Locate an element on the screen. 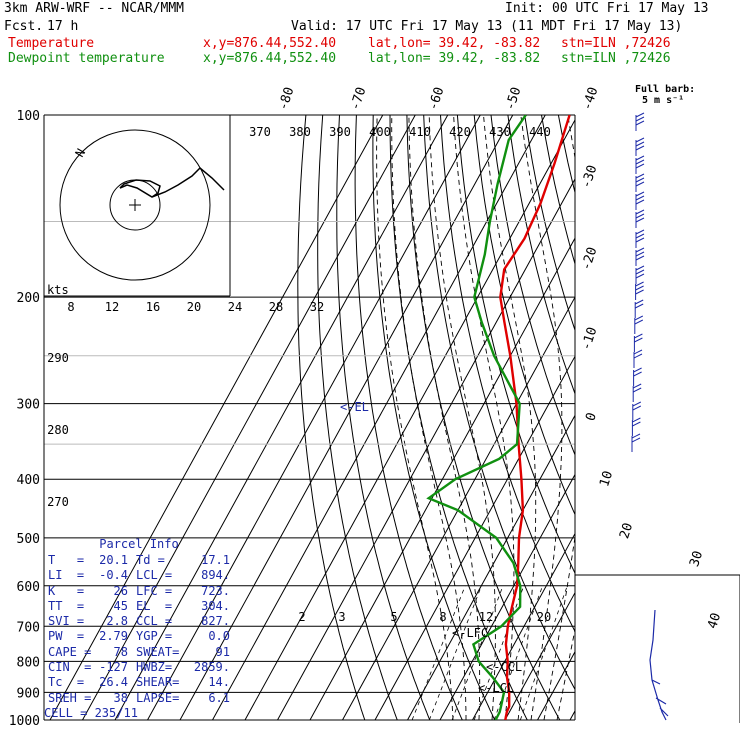 The height and width of the screenshot is (740, 740). isotherm-label: 10 is located at coordinates (606, 479).